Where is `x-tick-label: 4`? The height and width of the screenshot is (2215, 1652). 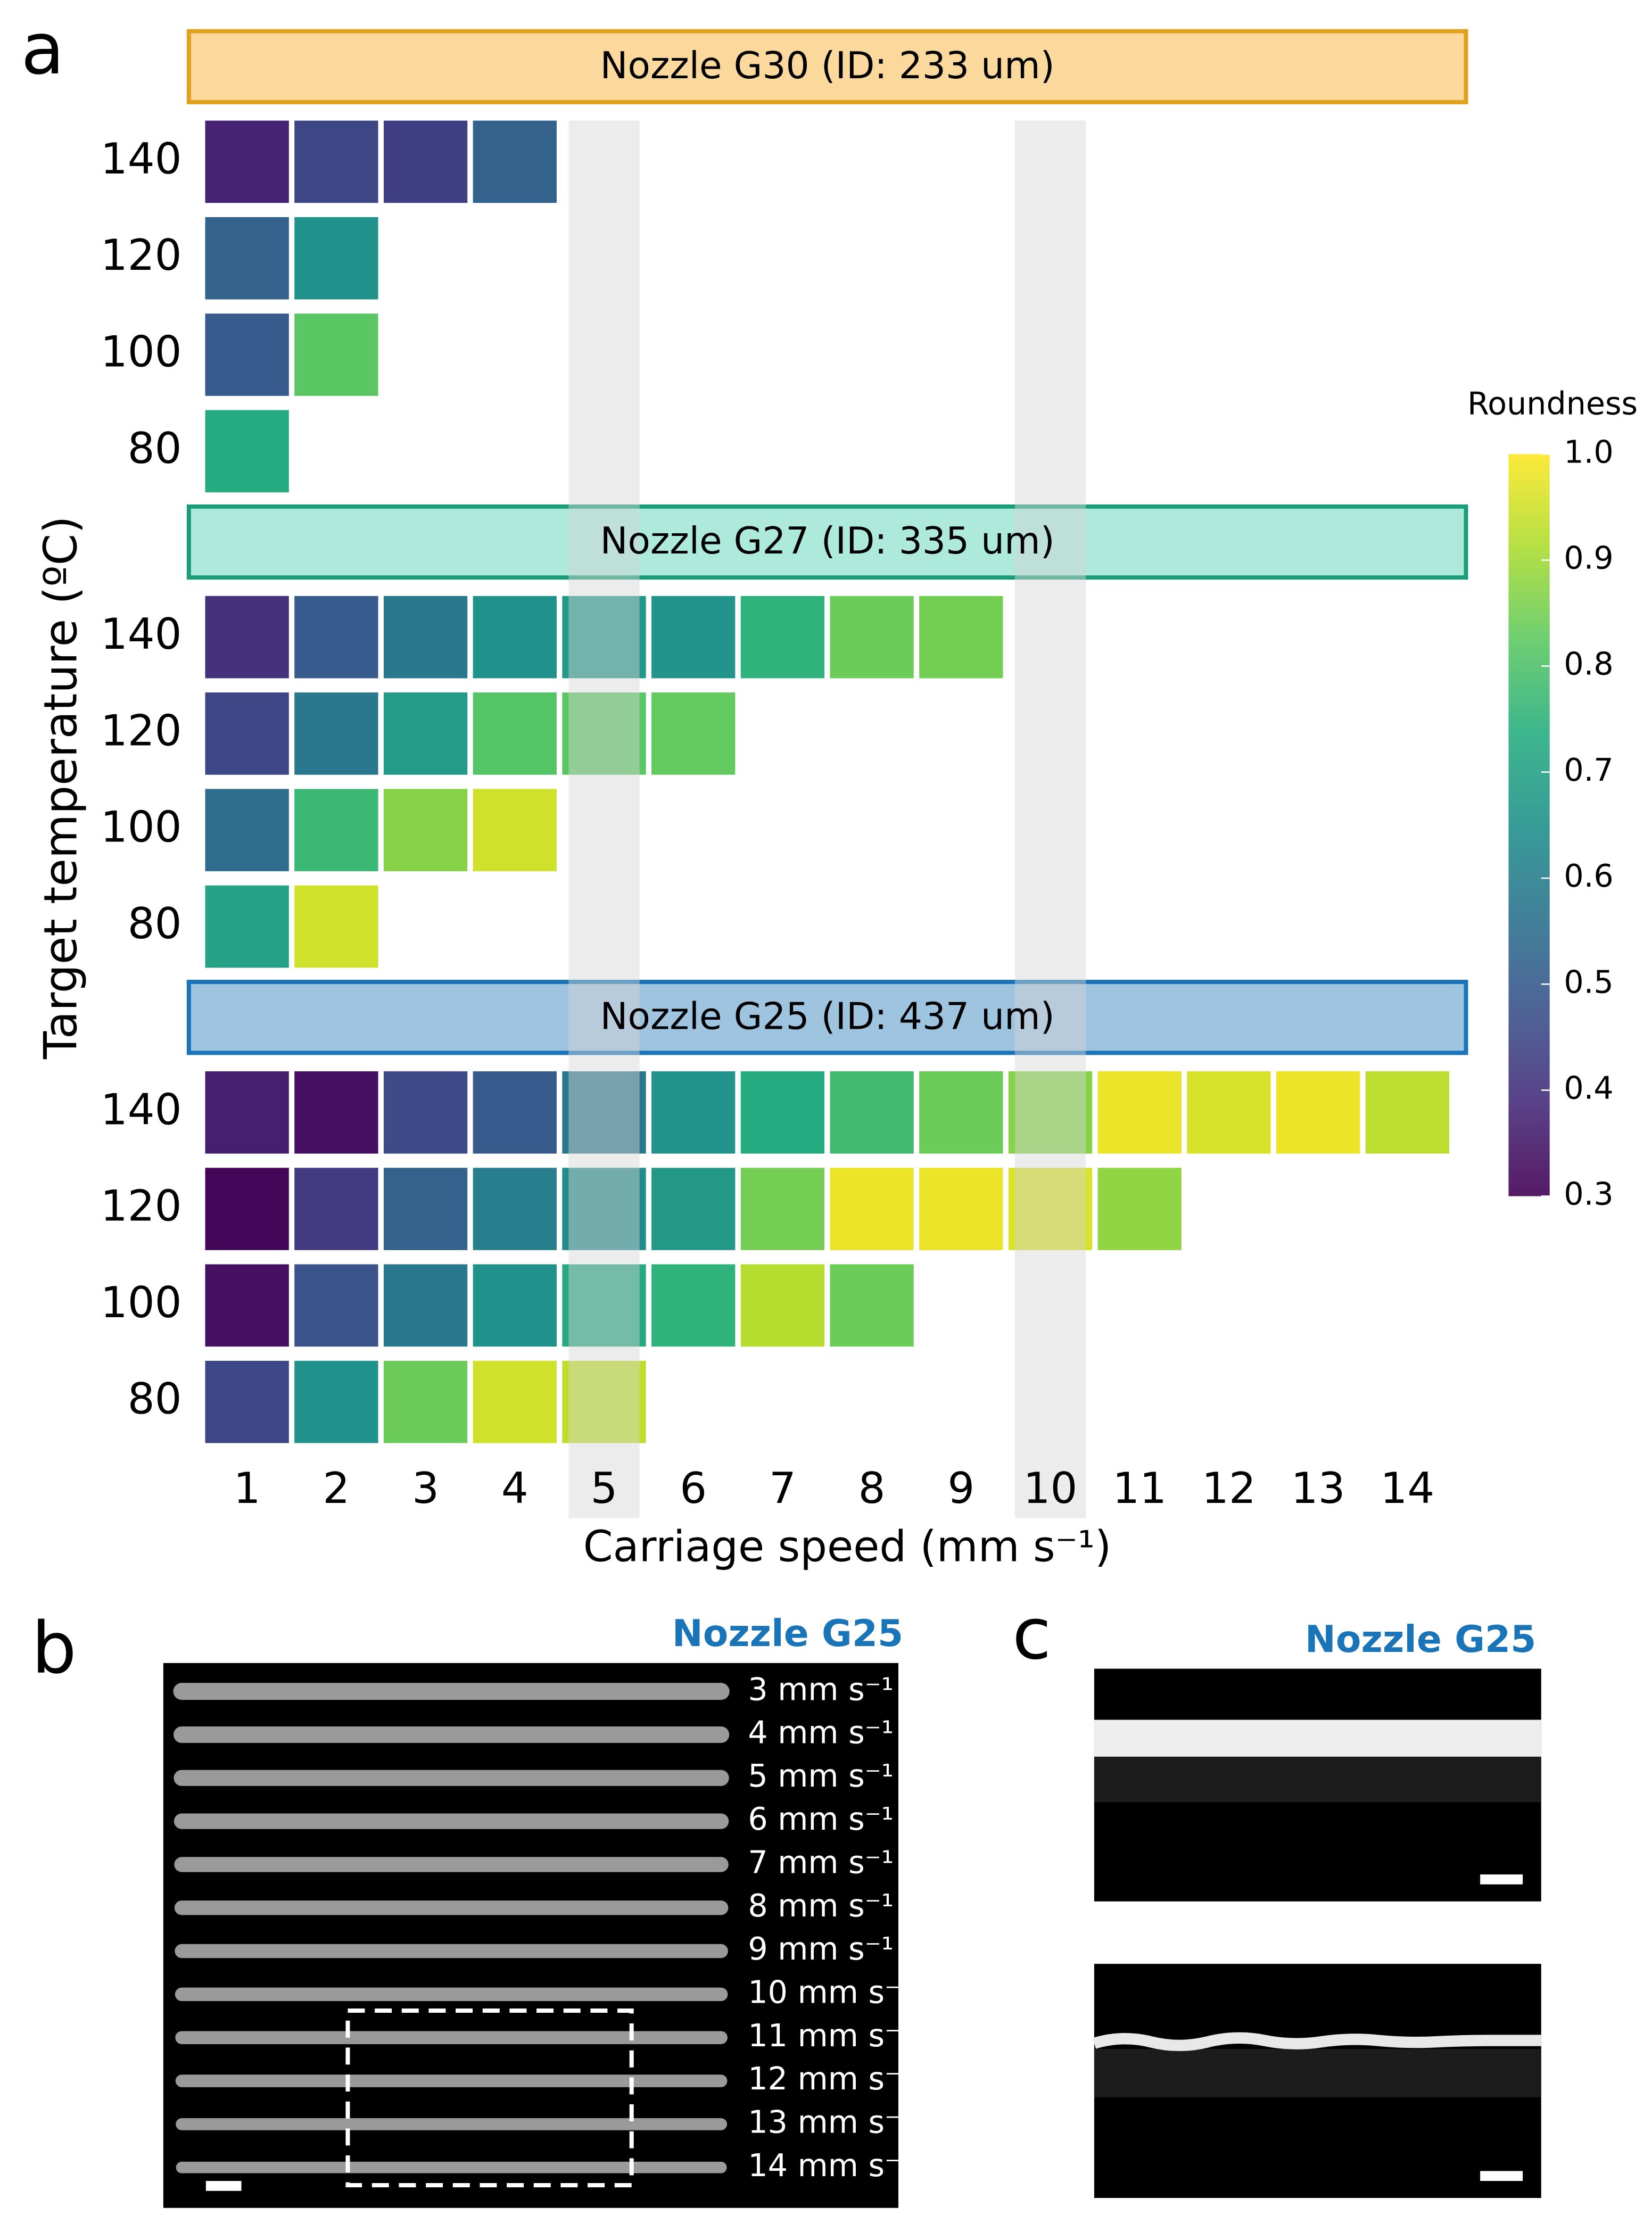 x-tick-label: 4 is located at coordinates (514, 1488).